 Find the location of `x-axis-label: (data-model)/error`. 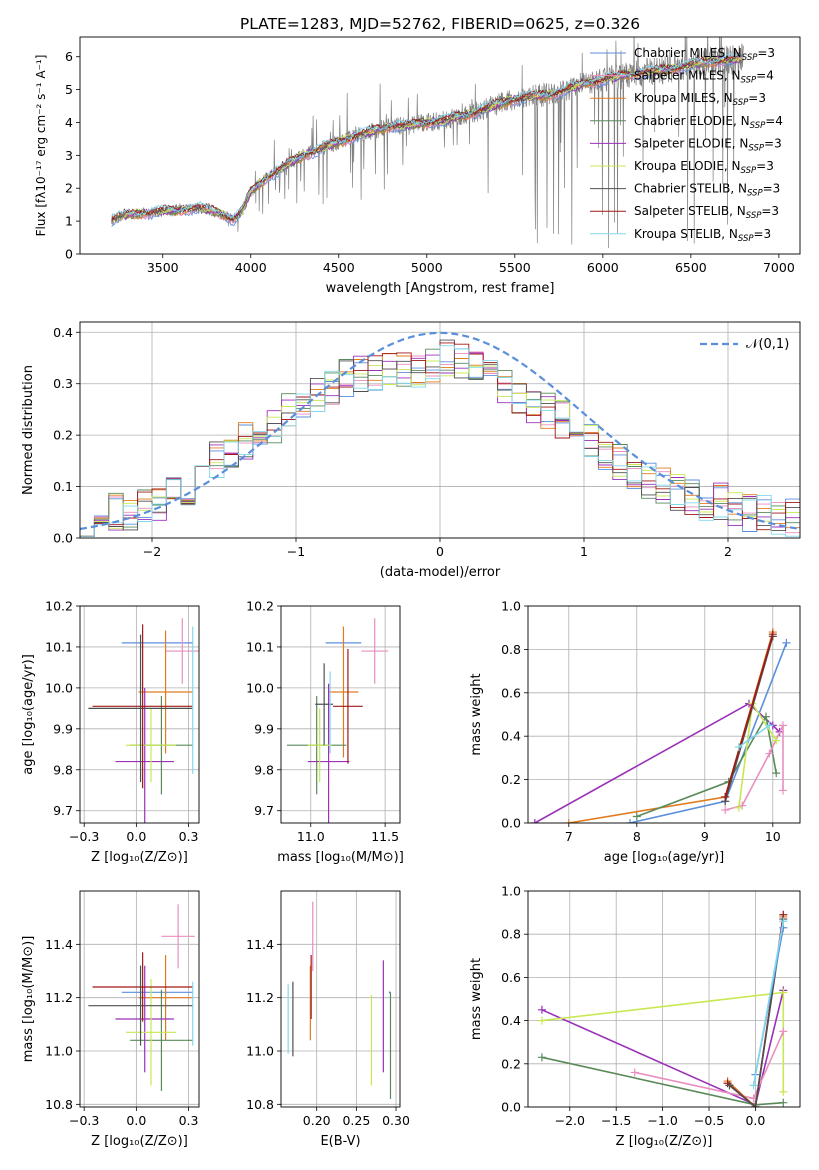

x-axis-label: (data-model)/error is located at coordinates (440, 572).